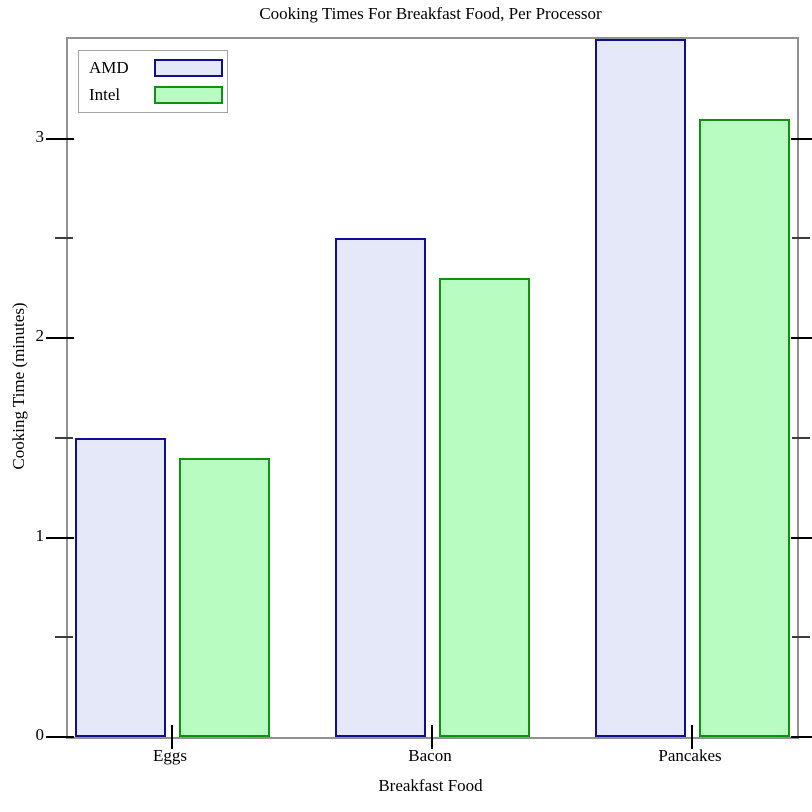  I want to click on bar-intel-eggs, so click(224, 597).